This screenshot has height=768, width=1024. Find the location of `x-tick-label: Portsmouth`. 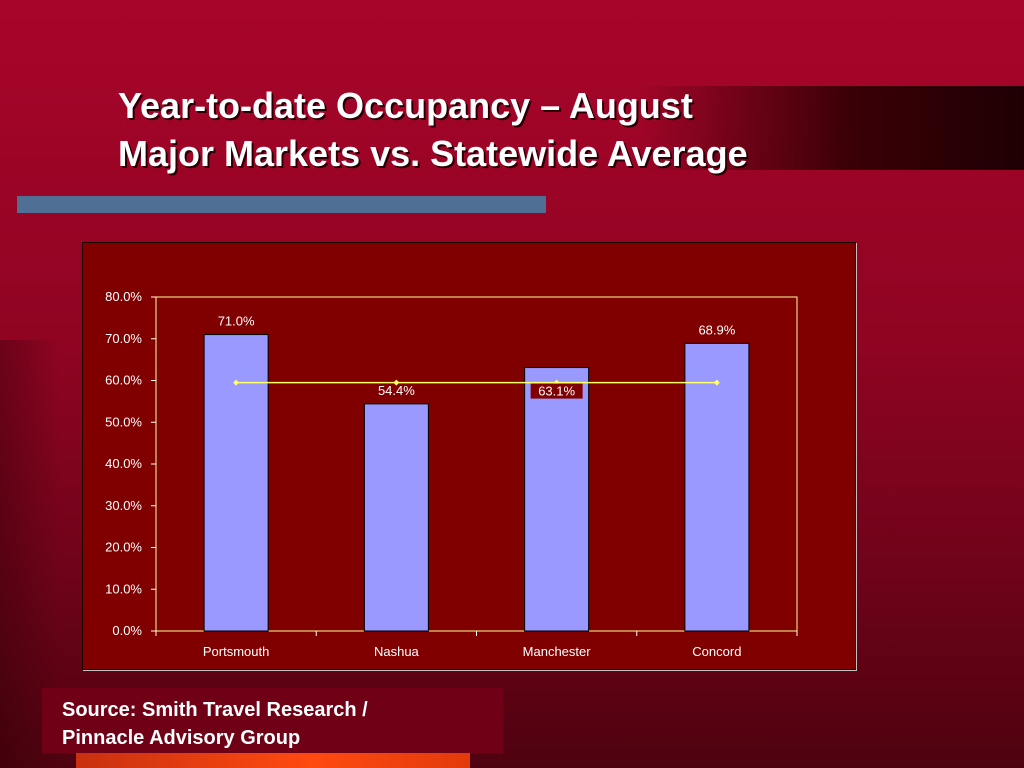

x-tick-label: Portsmouth is located at coordinates (236, 651).